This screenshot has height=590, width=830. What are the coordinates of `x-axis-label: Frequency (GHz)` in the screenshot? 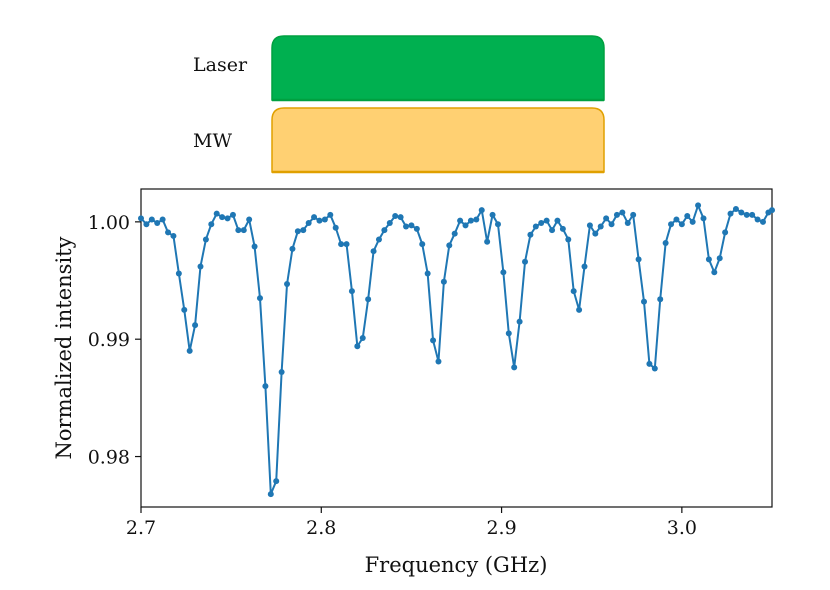 It's located at (456, 565).